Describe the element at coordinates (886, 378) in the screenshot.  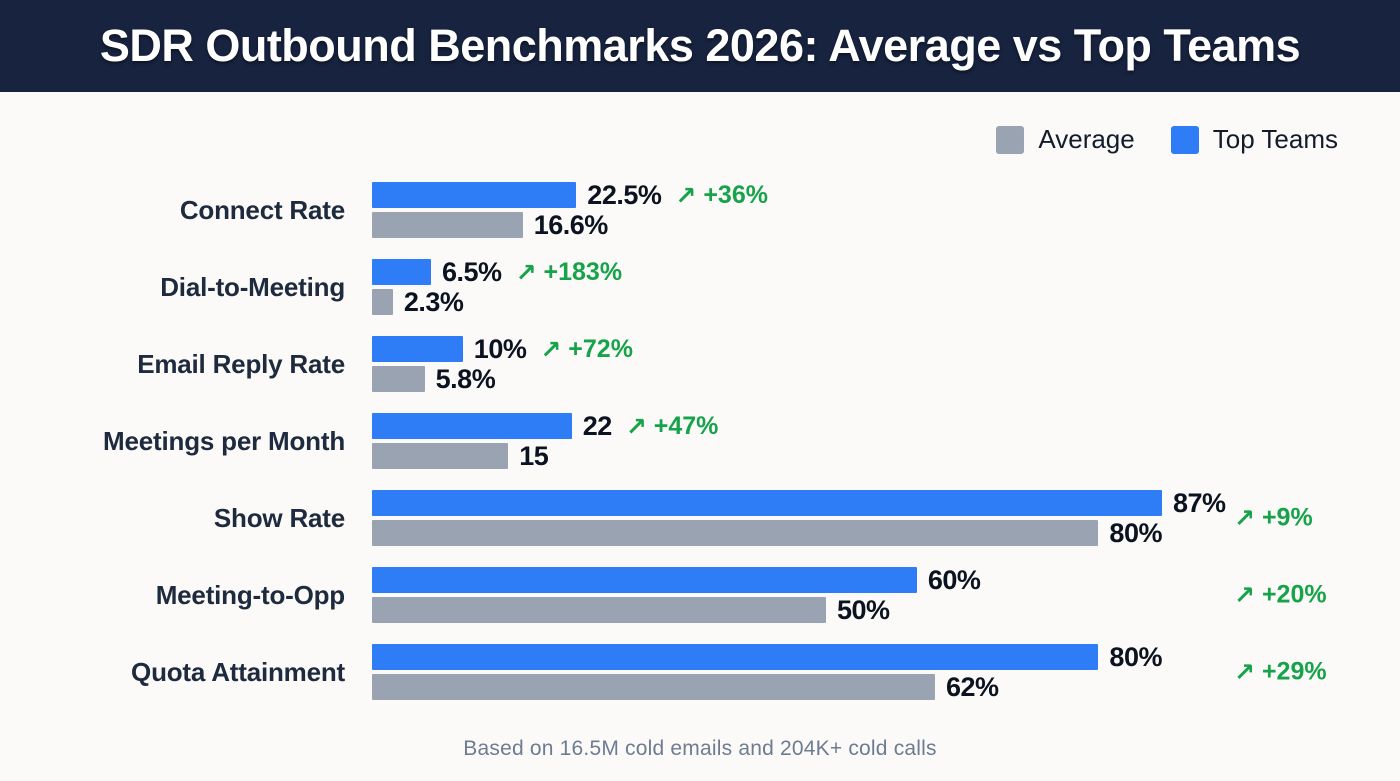
I see `average-bar-line: 5.8%` at that location.